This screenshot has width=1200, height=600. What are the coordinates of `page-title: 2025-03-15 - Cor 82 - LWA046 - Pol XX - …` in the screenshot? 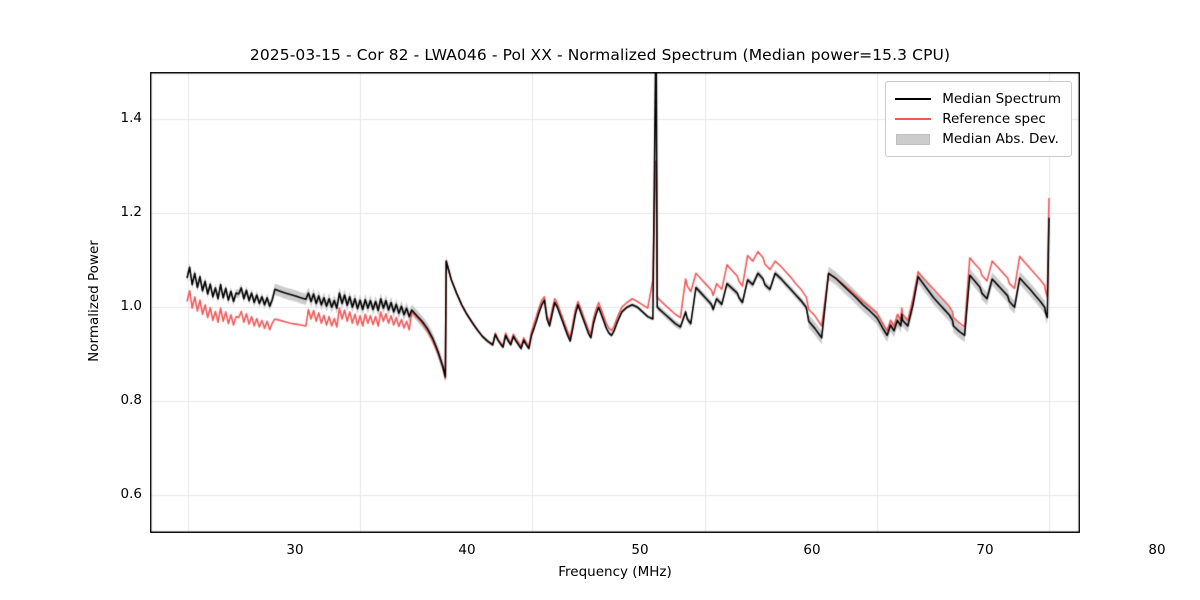 It's located at (600, 55).